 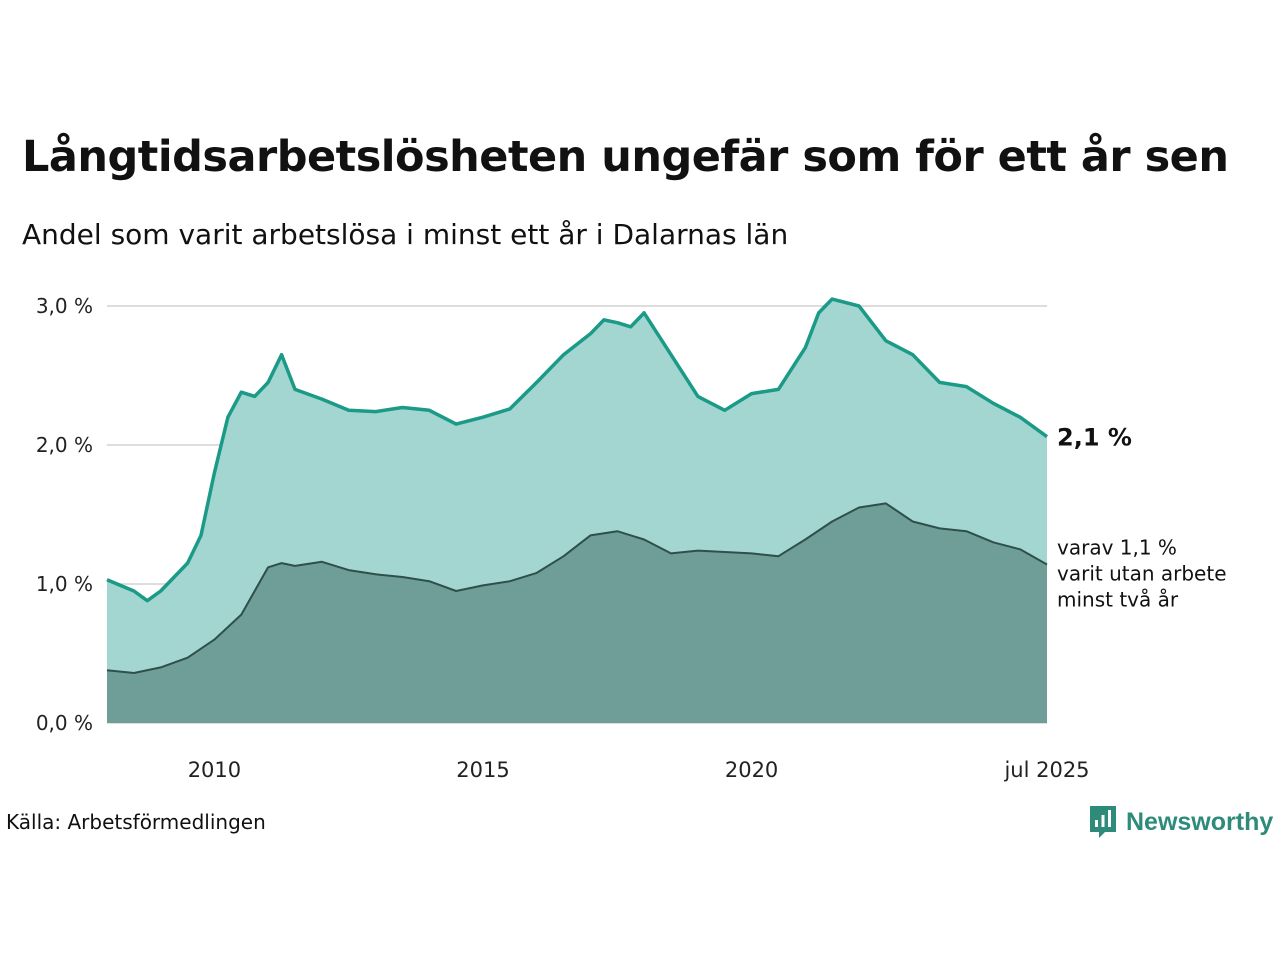 What do you see at coordinates (214, 770) in the screenshot?
I see `x-tick-label: 2010` at bounding box center [214, 770].